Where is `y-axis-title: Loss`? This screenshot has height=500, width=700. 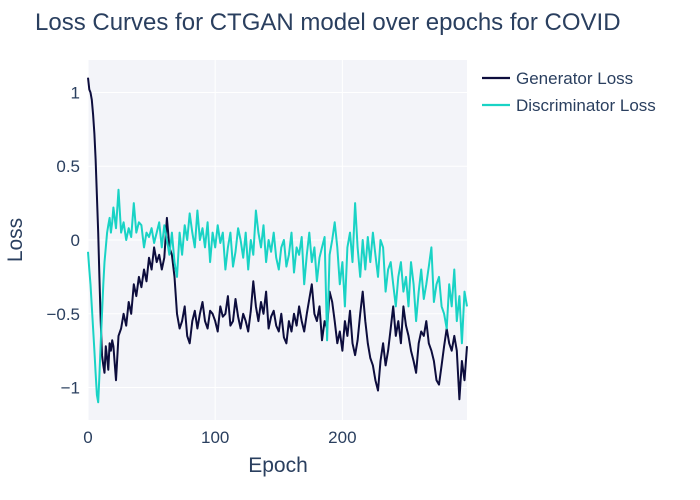
y-axis-title: Loss is located at coordinates (15, 240).